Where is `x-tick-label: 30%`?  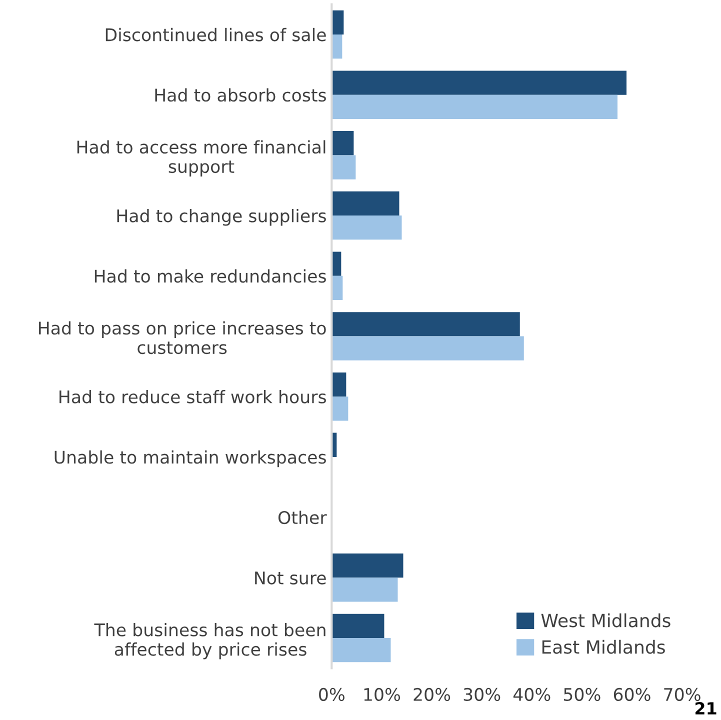 x-tick-label: 30% is located at coordinates (482, 695).